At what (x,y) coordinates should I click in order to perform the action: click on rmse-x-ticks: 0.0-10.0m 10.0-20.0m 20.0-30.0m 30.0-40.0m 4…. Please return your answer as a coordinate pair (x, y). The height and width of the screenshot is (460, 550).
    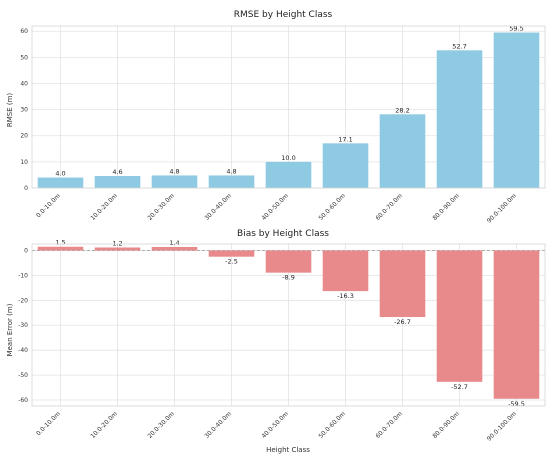
    Looking at the image, I should click on (276, 208).